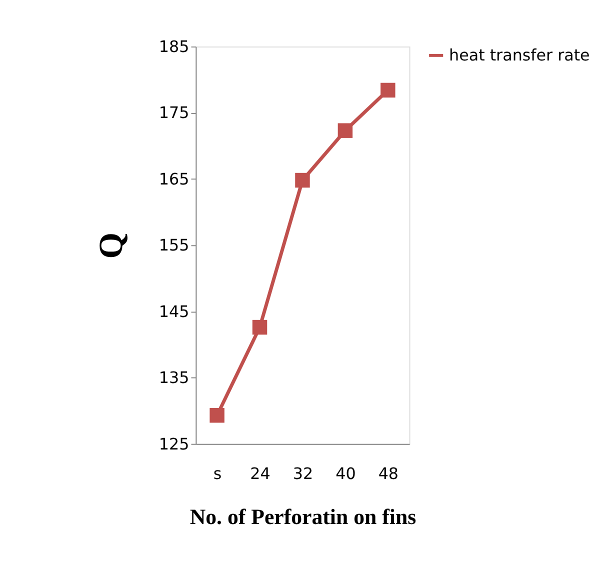  I want to click on x-tick-label: 48, so click(388, 474).